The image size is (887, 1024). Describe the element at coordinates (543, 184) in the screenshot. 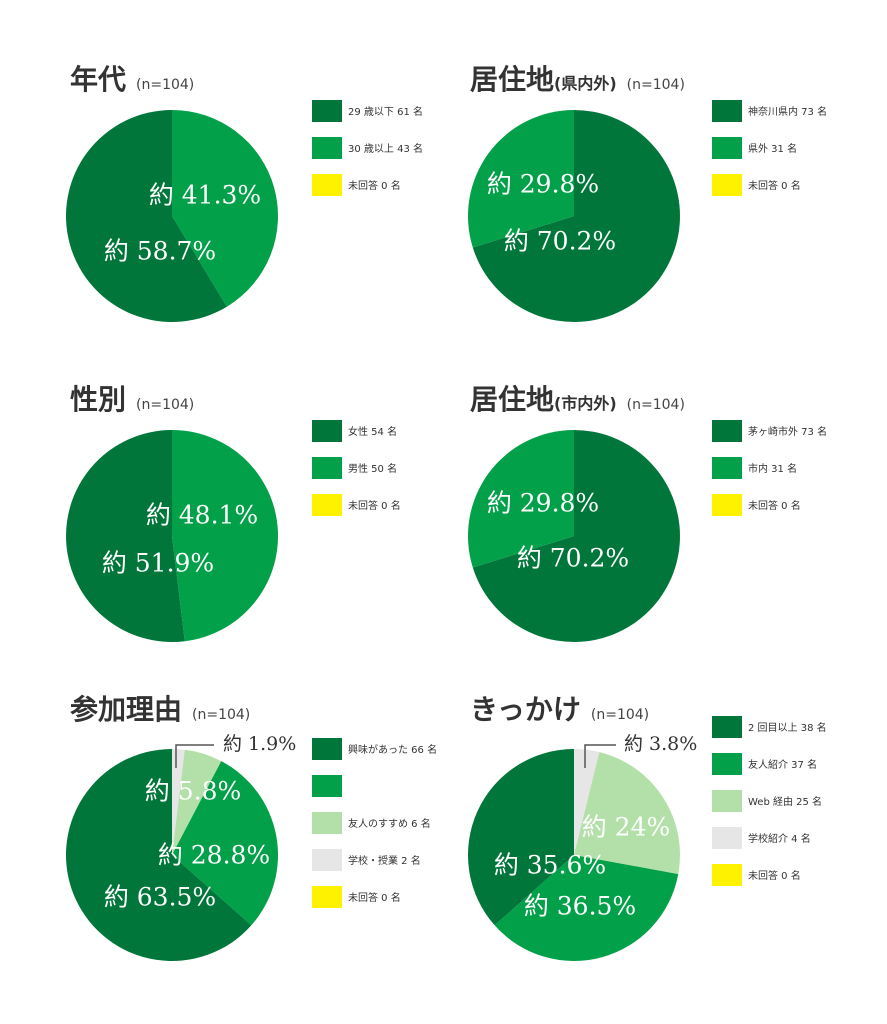

I see `chart-1-slice-label-1: 約 29.8%` at that location.